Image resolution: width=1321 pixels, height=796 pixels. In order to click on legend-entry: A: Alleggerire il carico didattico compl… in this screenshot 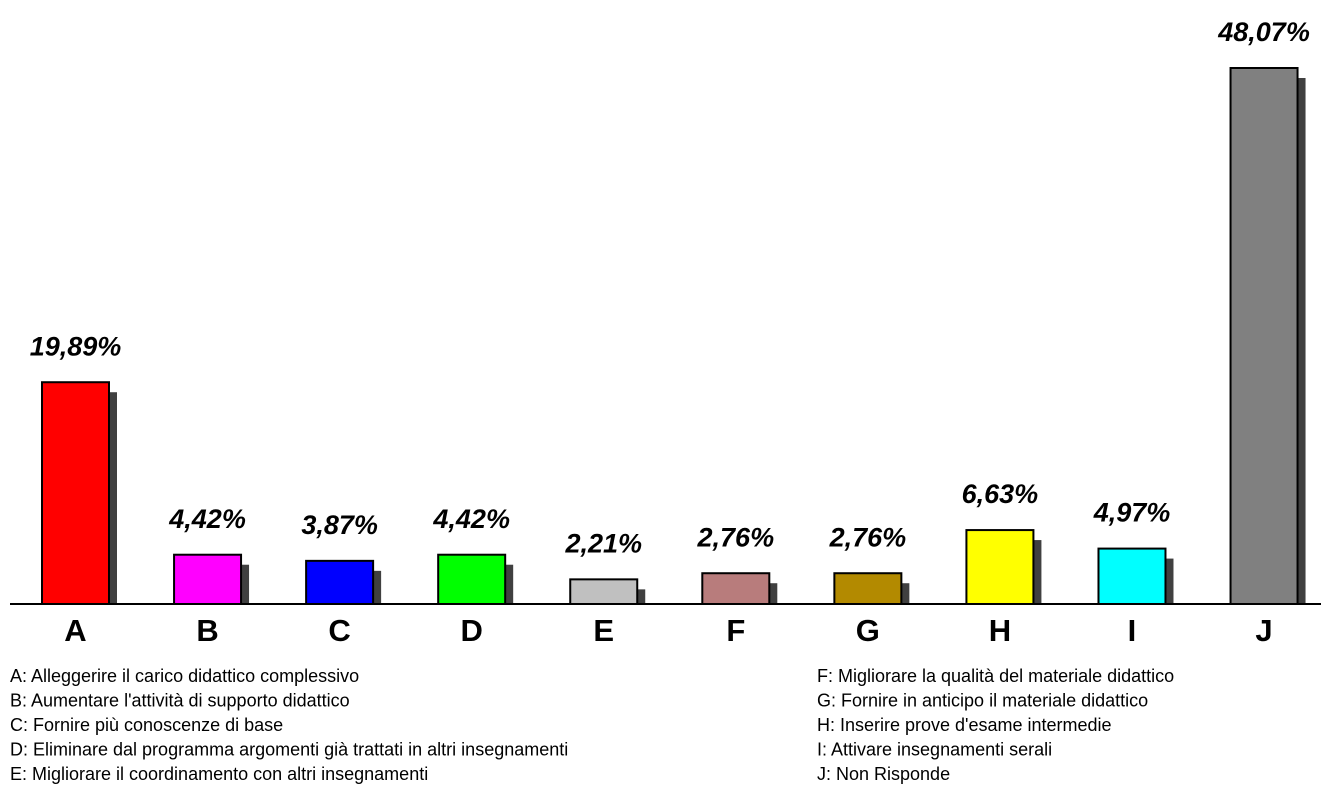, I will do `click(184, 676)`.